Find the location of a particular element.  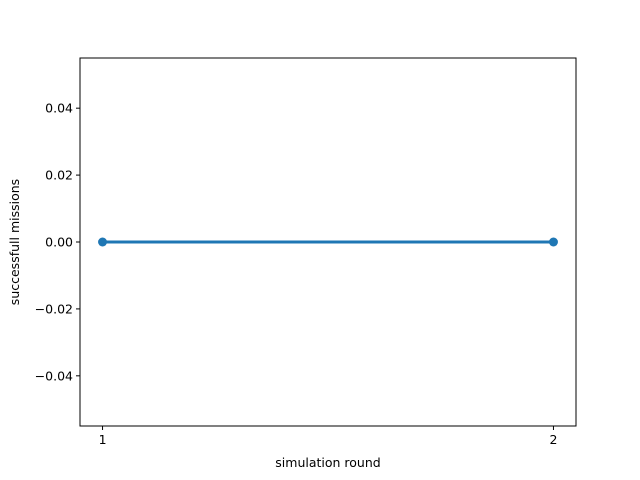

x-tick-label: 2 is located at coordinates (553, 439).